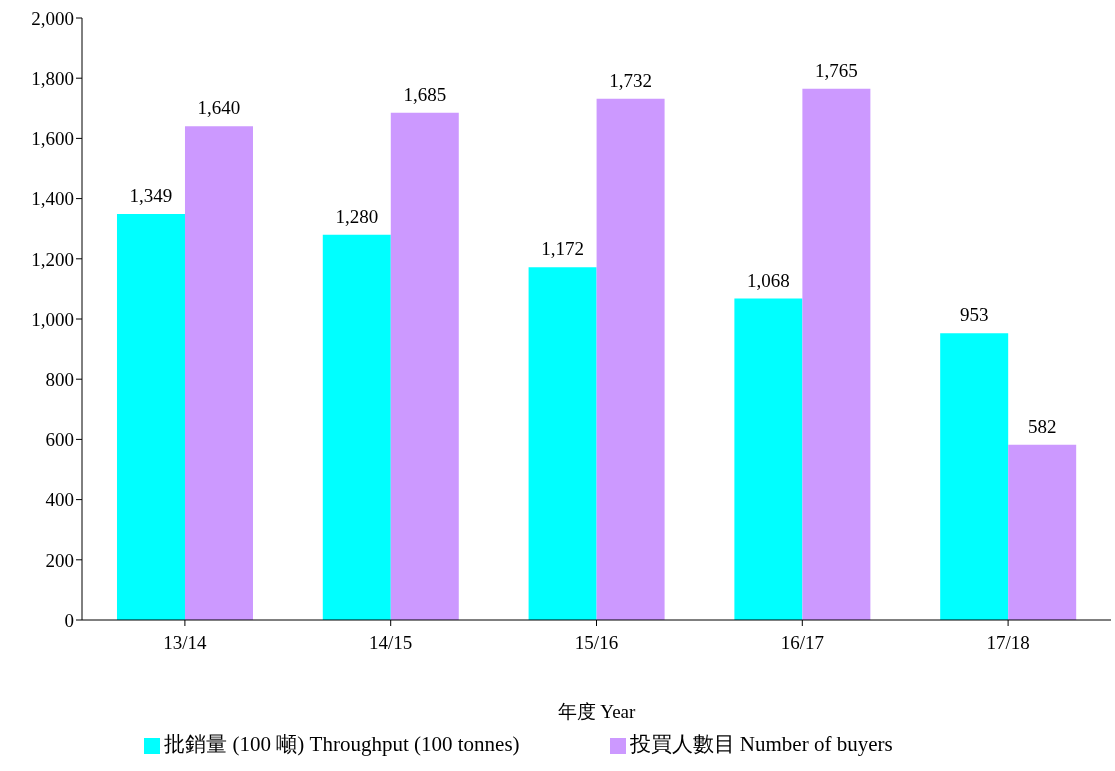  Describe the element at coordinates (52, 18) in the screenshot. I see `y-tick-label: 2,000` at that location.